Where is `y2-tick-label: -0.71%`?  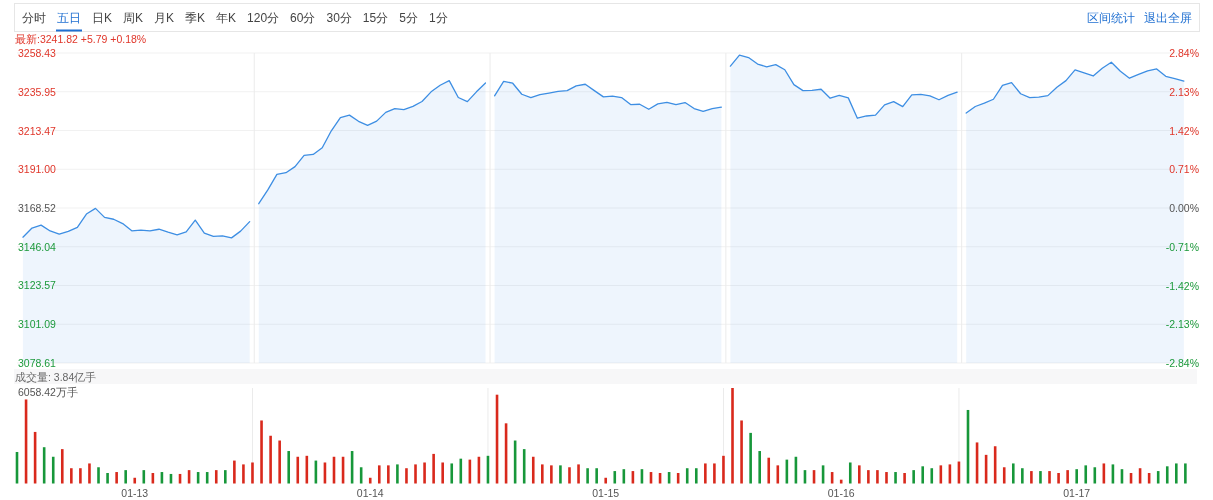
y2-tick-label: -0.71% is located at coordinates (1182, 246).